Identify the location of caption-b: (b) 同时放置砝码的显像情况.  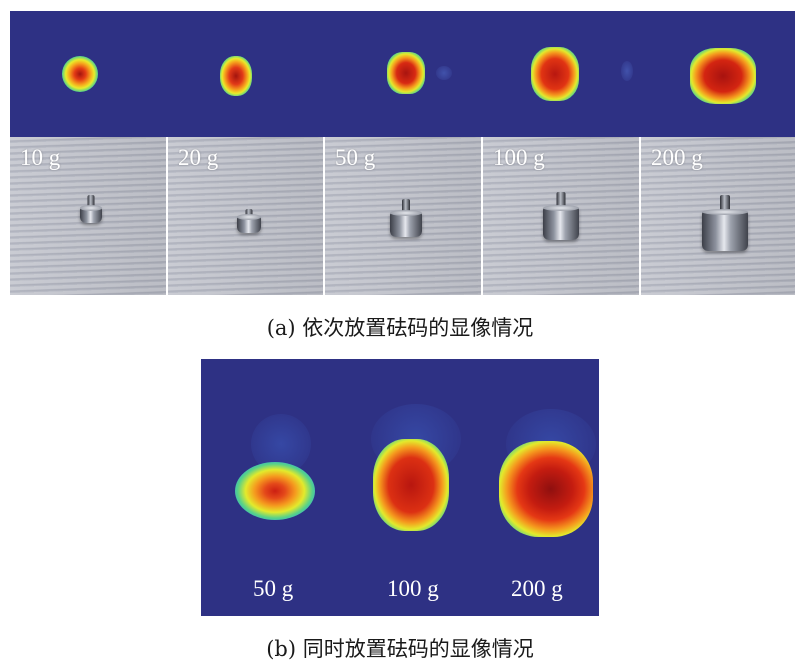
(400, 649).